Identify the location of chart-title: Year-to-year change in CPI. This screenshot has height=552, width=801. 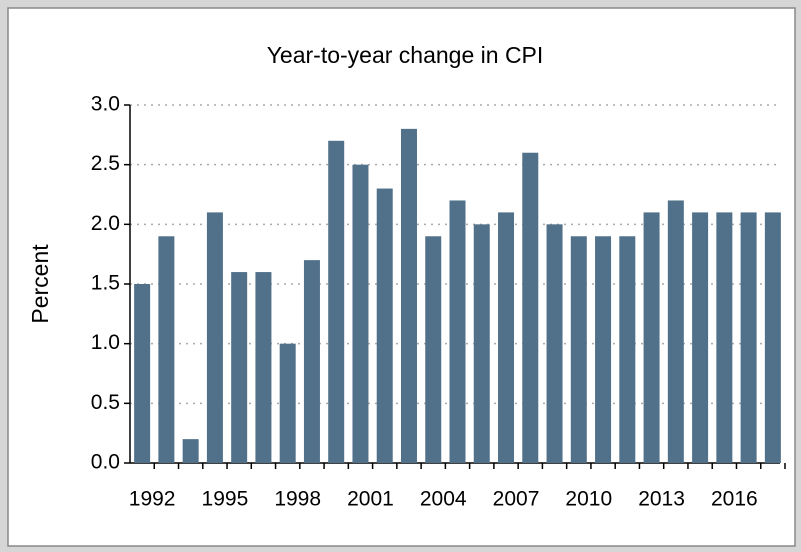
(405, 55).